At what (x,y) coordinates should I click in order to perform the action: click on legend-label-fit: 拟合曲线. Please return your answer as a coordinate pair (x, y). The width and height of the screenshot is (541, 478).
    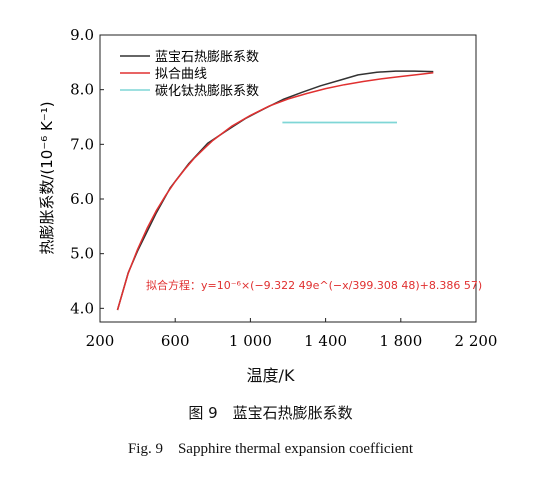
    Looking at the image, I should click on (181, 74).